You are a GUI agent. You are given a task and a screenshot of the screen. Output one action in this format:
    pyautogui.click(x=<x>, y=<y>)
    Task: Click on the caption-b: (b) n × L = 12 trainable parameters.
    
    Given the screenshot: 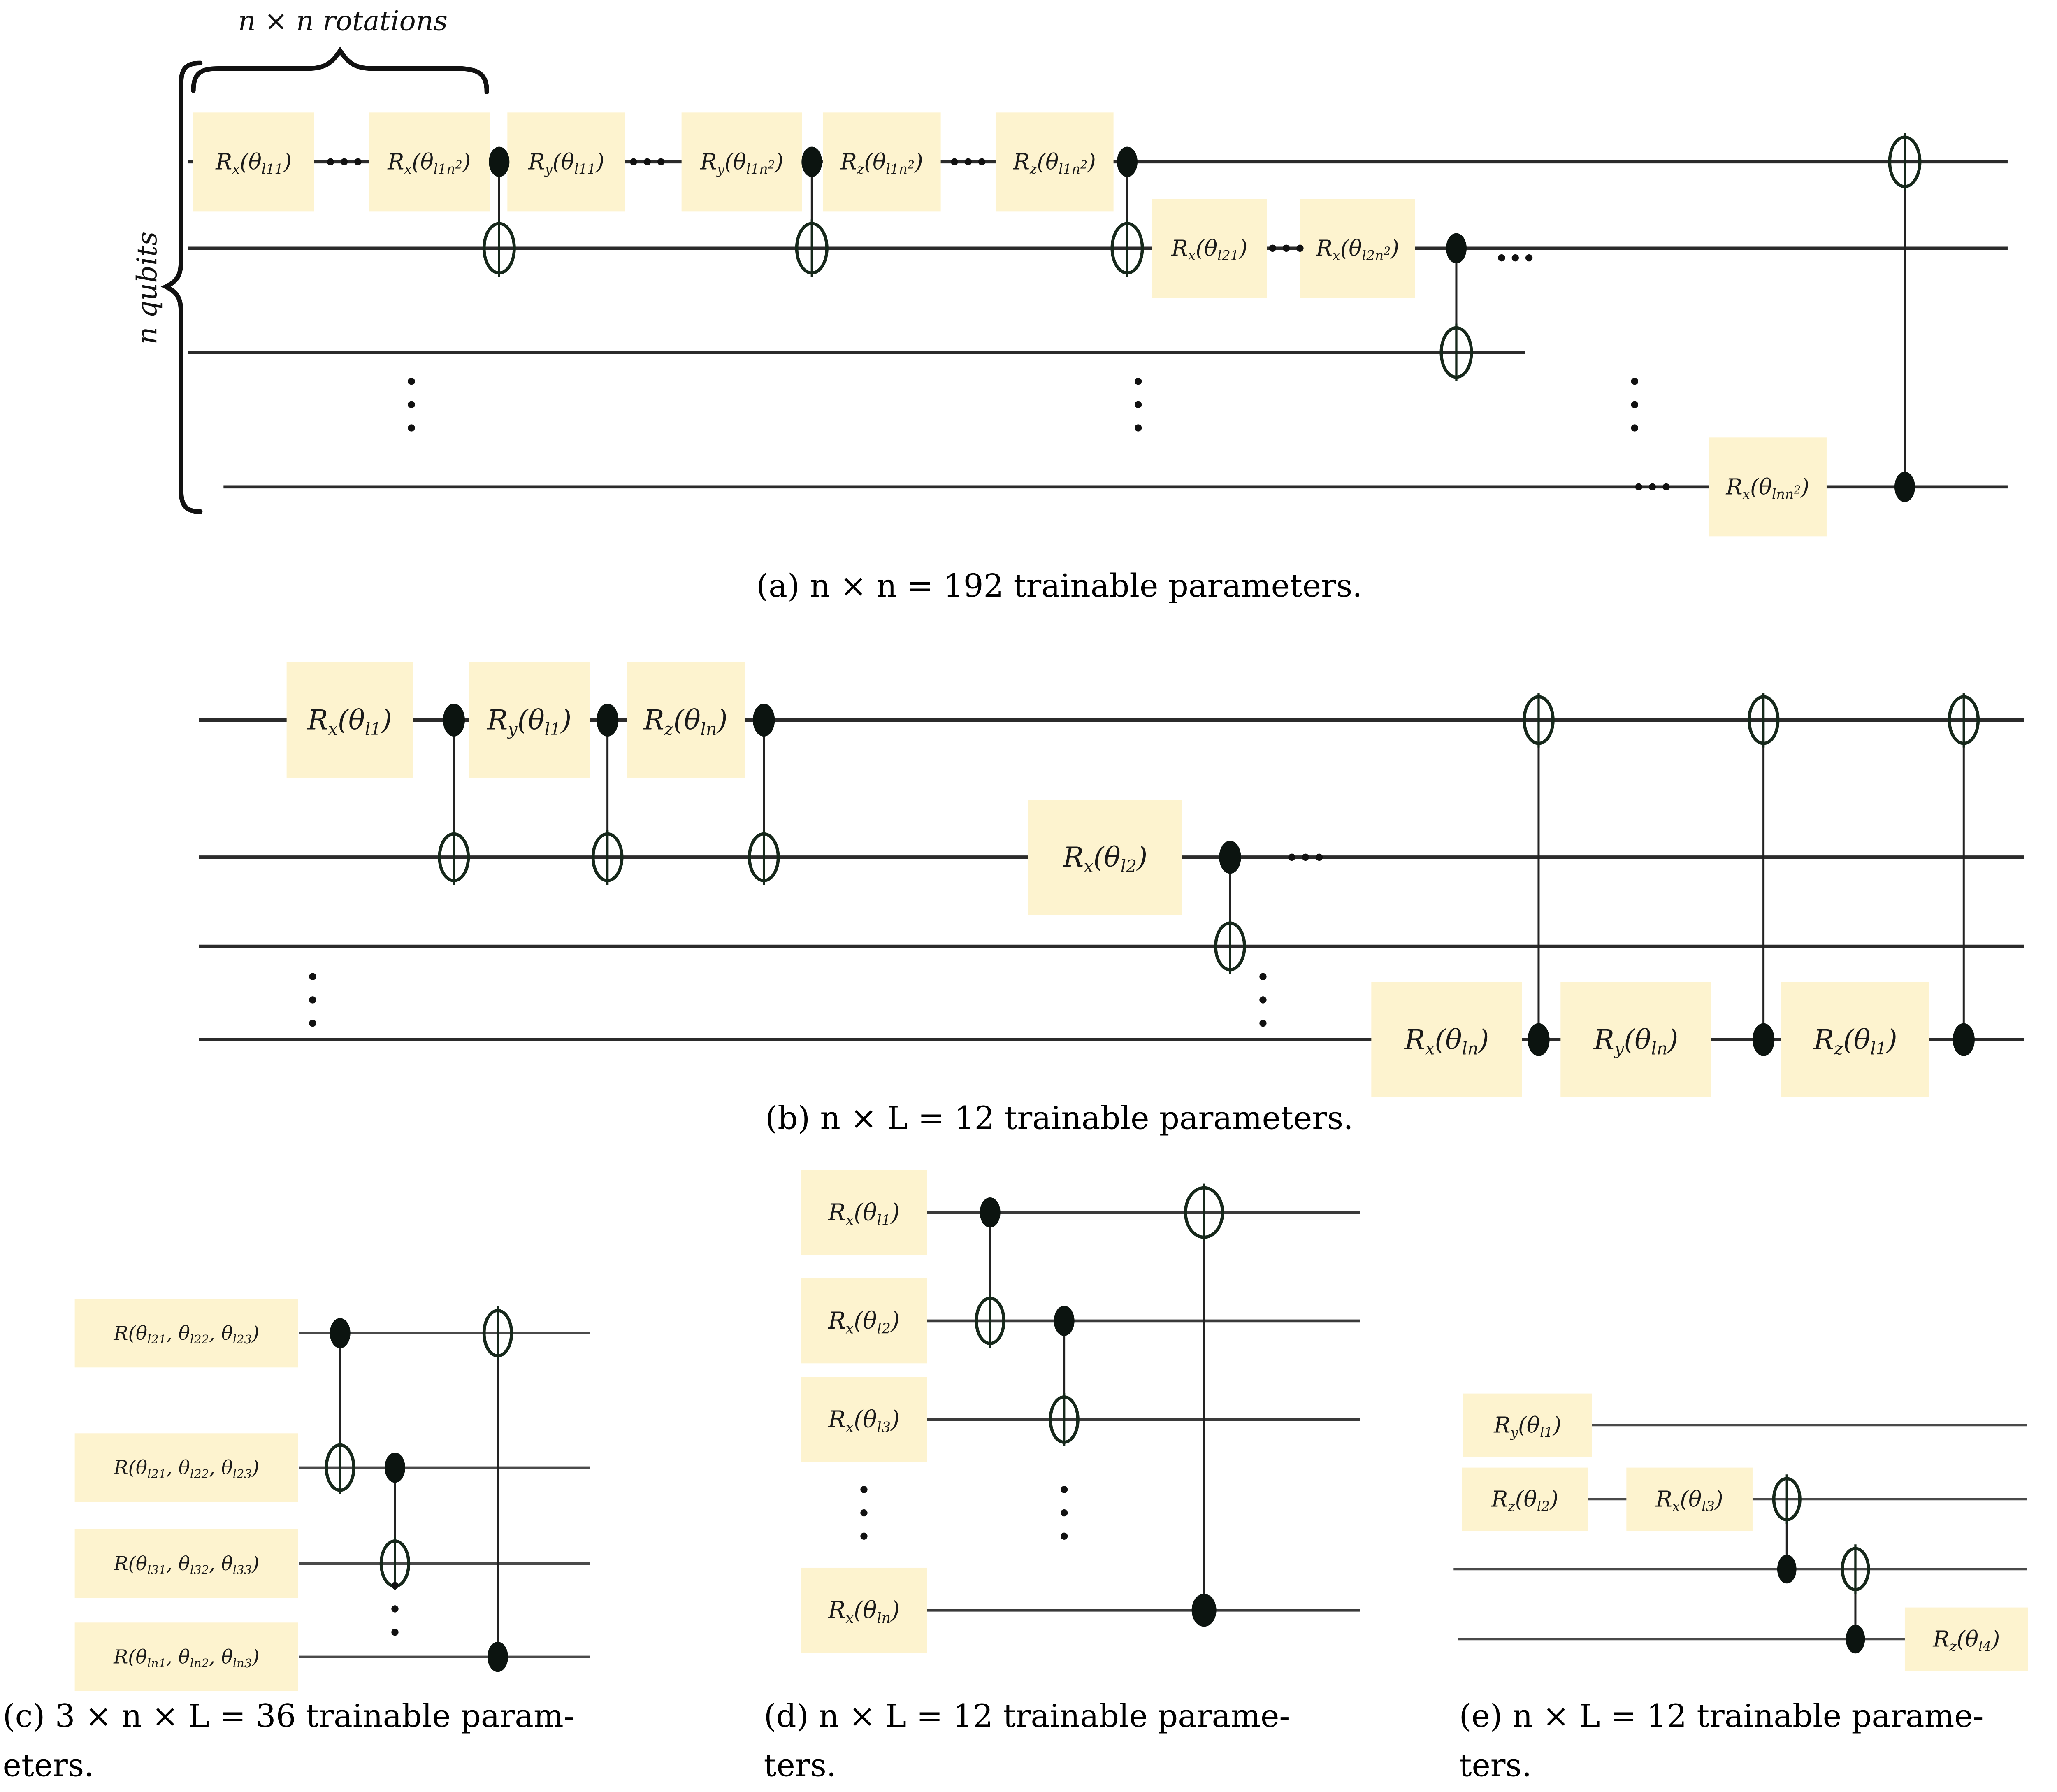 What is the action you would take?
    pyautogui.click(x=1028, y=1119)
    